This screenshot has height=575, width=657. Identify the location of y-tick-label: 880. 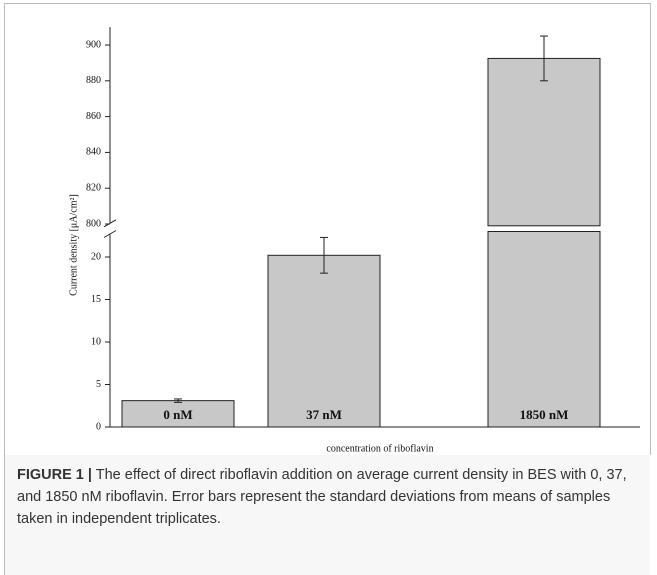
(93, 80).